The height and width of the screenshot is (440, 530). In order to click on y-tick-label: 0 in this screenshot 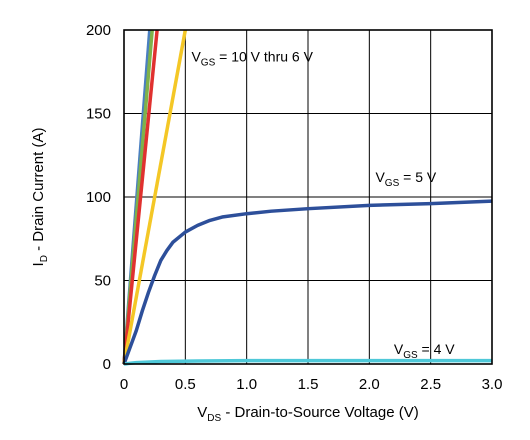, I will do `click(107, 364)`.